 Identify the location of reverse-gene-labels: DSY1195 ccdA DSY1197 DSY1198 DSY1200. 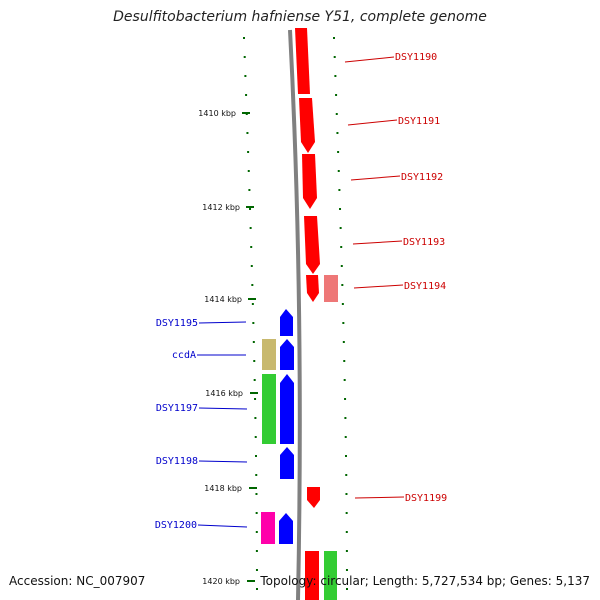
(201, 424).